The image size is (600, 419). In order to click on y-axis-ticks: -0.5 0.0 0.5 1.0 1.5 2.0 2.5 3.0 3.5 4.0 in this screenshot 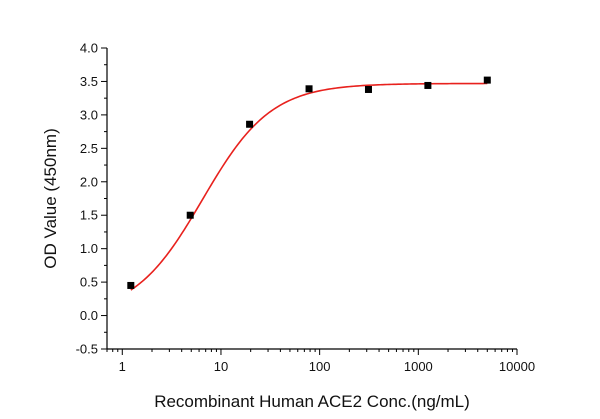, I will do `click(91, 199)`.